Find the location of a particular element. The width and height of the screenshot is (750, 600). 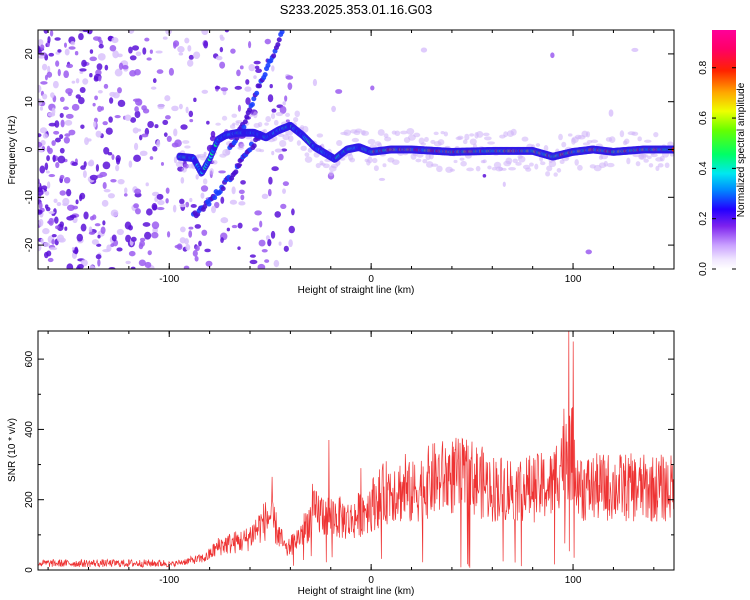

colorbar-tick-label: 0.6 is located at coordinates (703, 118).